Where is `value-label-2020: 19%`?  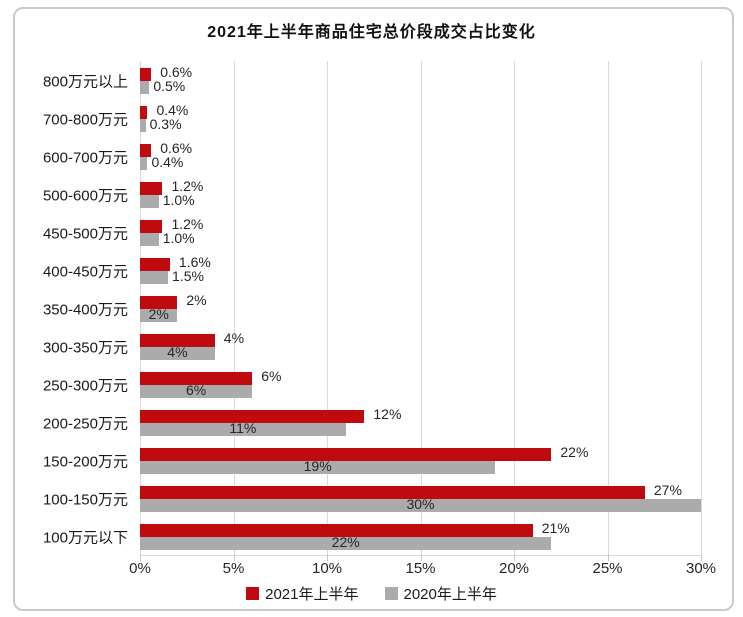
value-label-2020: 19% is located at coordinates (317, 466).